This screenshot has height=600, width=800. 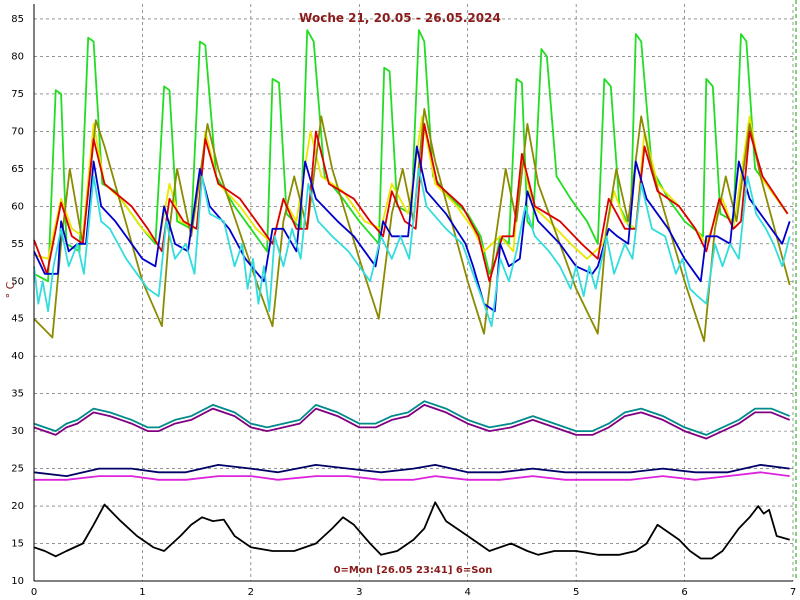 I want to click on x-tick-label: 6, so click(x=684, y=592).